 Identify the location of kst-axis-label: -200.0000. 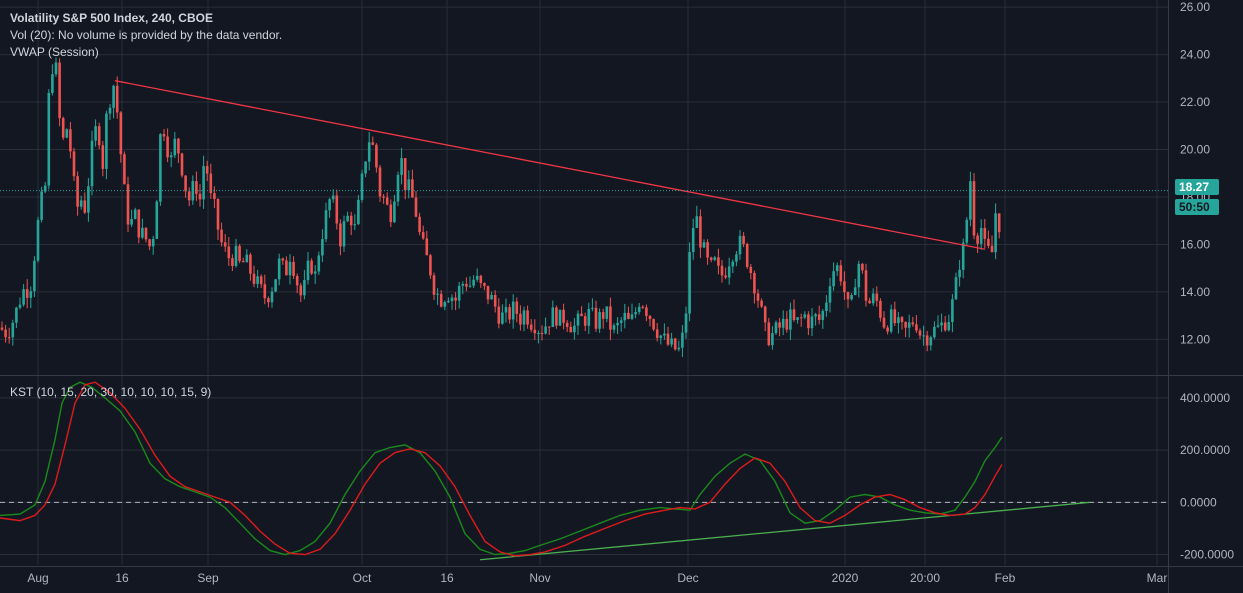
(1207, 555).